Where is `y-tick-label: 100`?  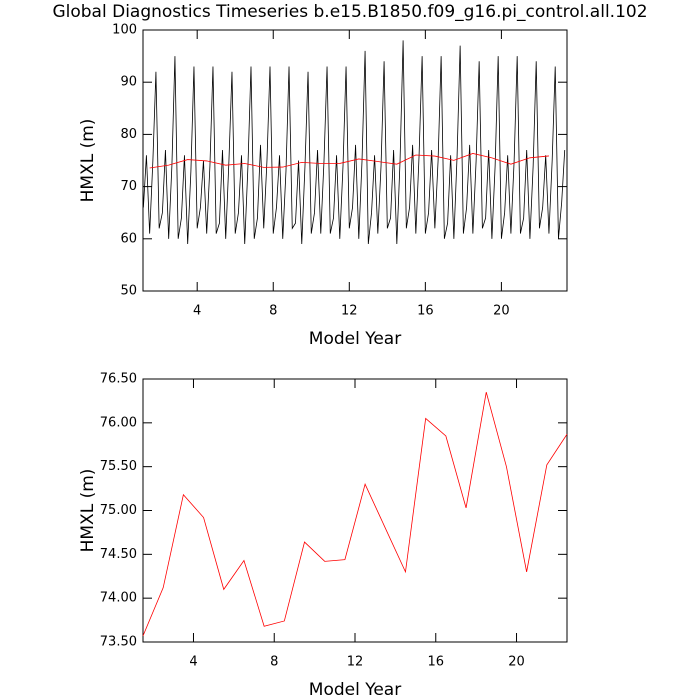 y-tick-label: 100 is located at coordinates (124, 30).